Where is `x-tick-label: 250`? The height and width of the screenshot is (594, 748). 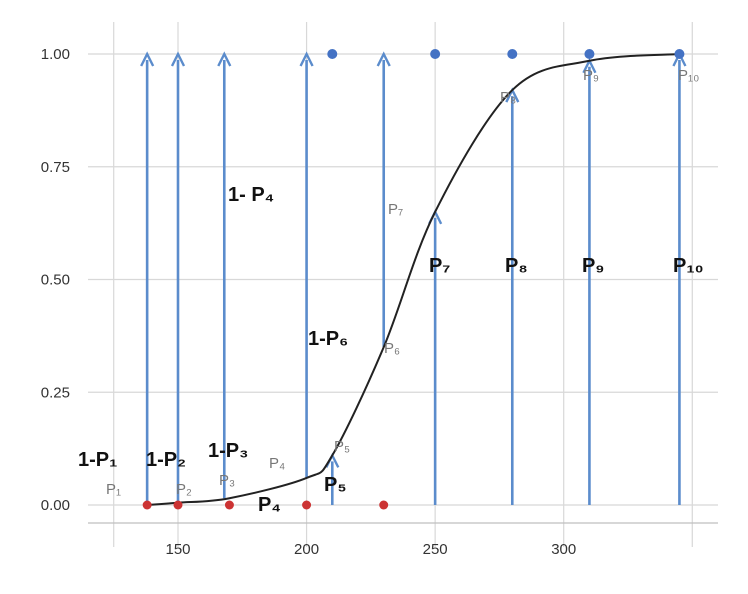 x-tick-label: 250 is located at coordinates (435, 549).